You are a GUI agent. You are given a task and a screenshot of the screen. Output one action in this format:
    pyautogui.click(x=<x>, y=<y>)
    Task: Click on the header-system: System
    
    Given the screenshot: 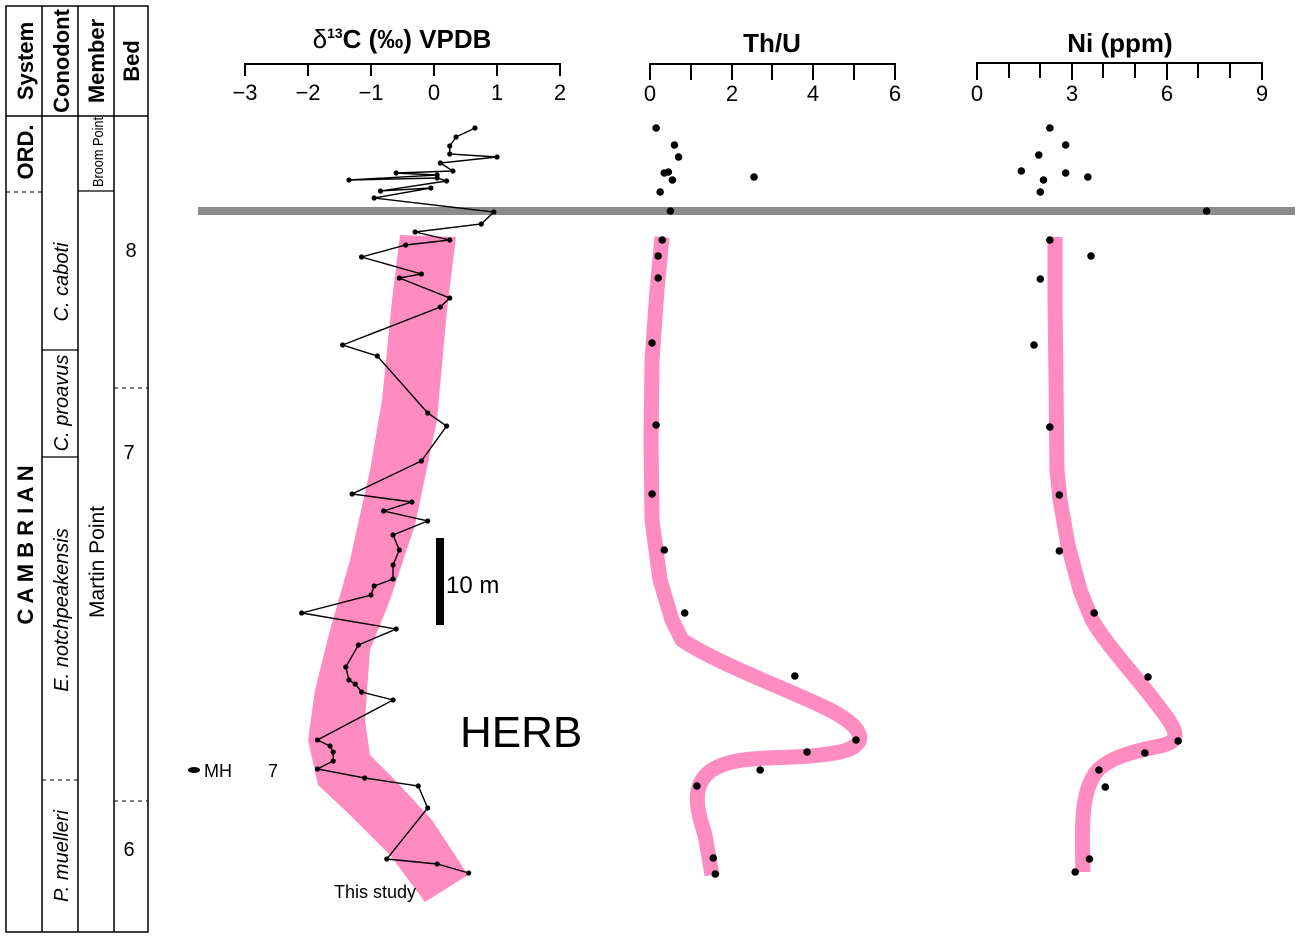 What is the action you would take?
    pyautogui.click(x=25, y=61)
    